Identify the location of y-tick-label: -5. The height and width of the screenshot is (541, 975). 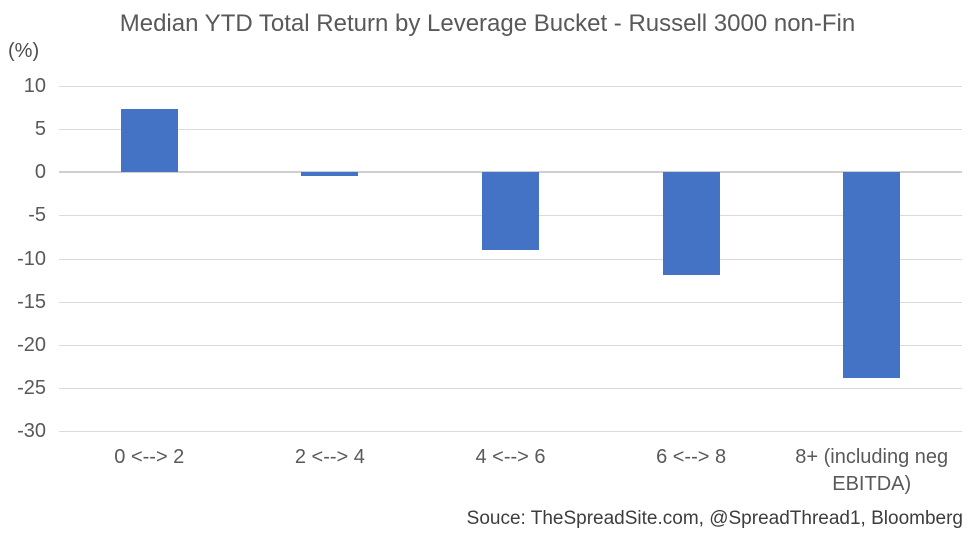
(37, 215).